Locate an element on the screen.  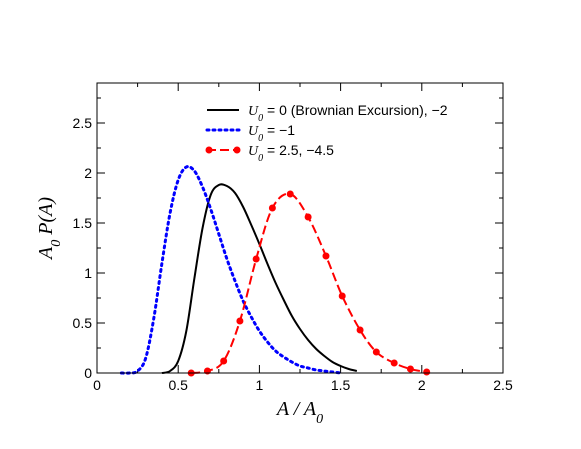
x-axis-title: A / A0 is located at coordinates (299, 412).